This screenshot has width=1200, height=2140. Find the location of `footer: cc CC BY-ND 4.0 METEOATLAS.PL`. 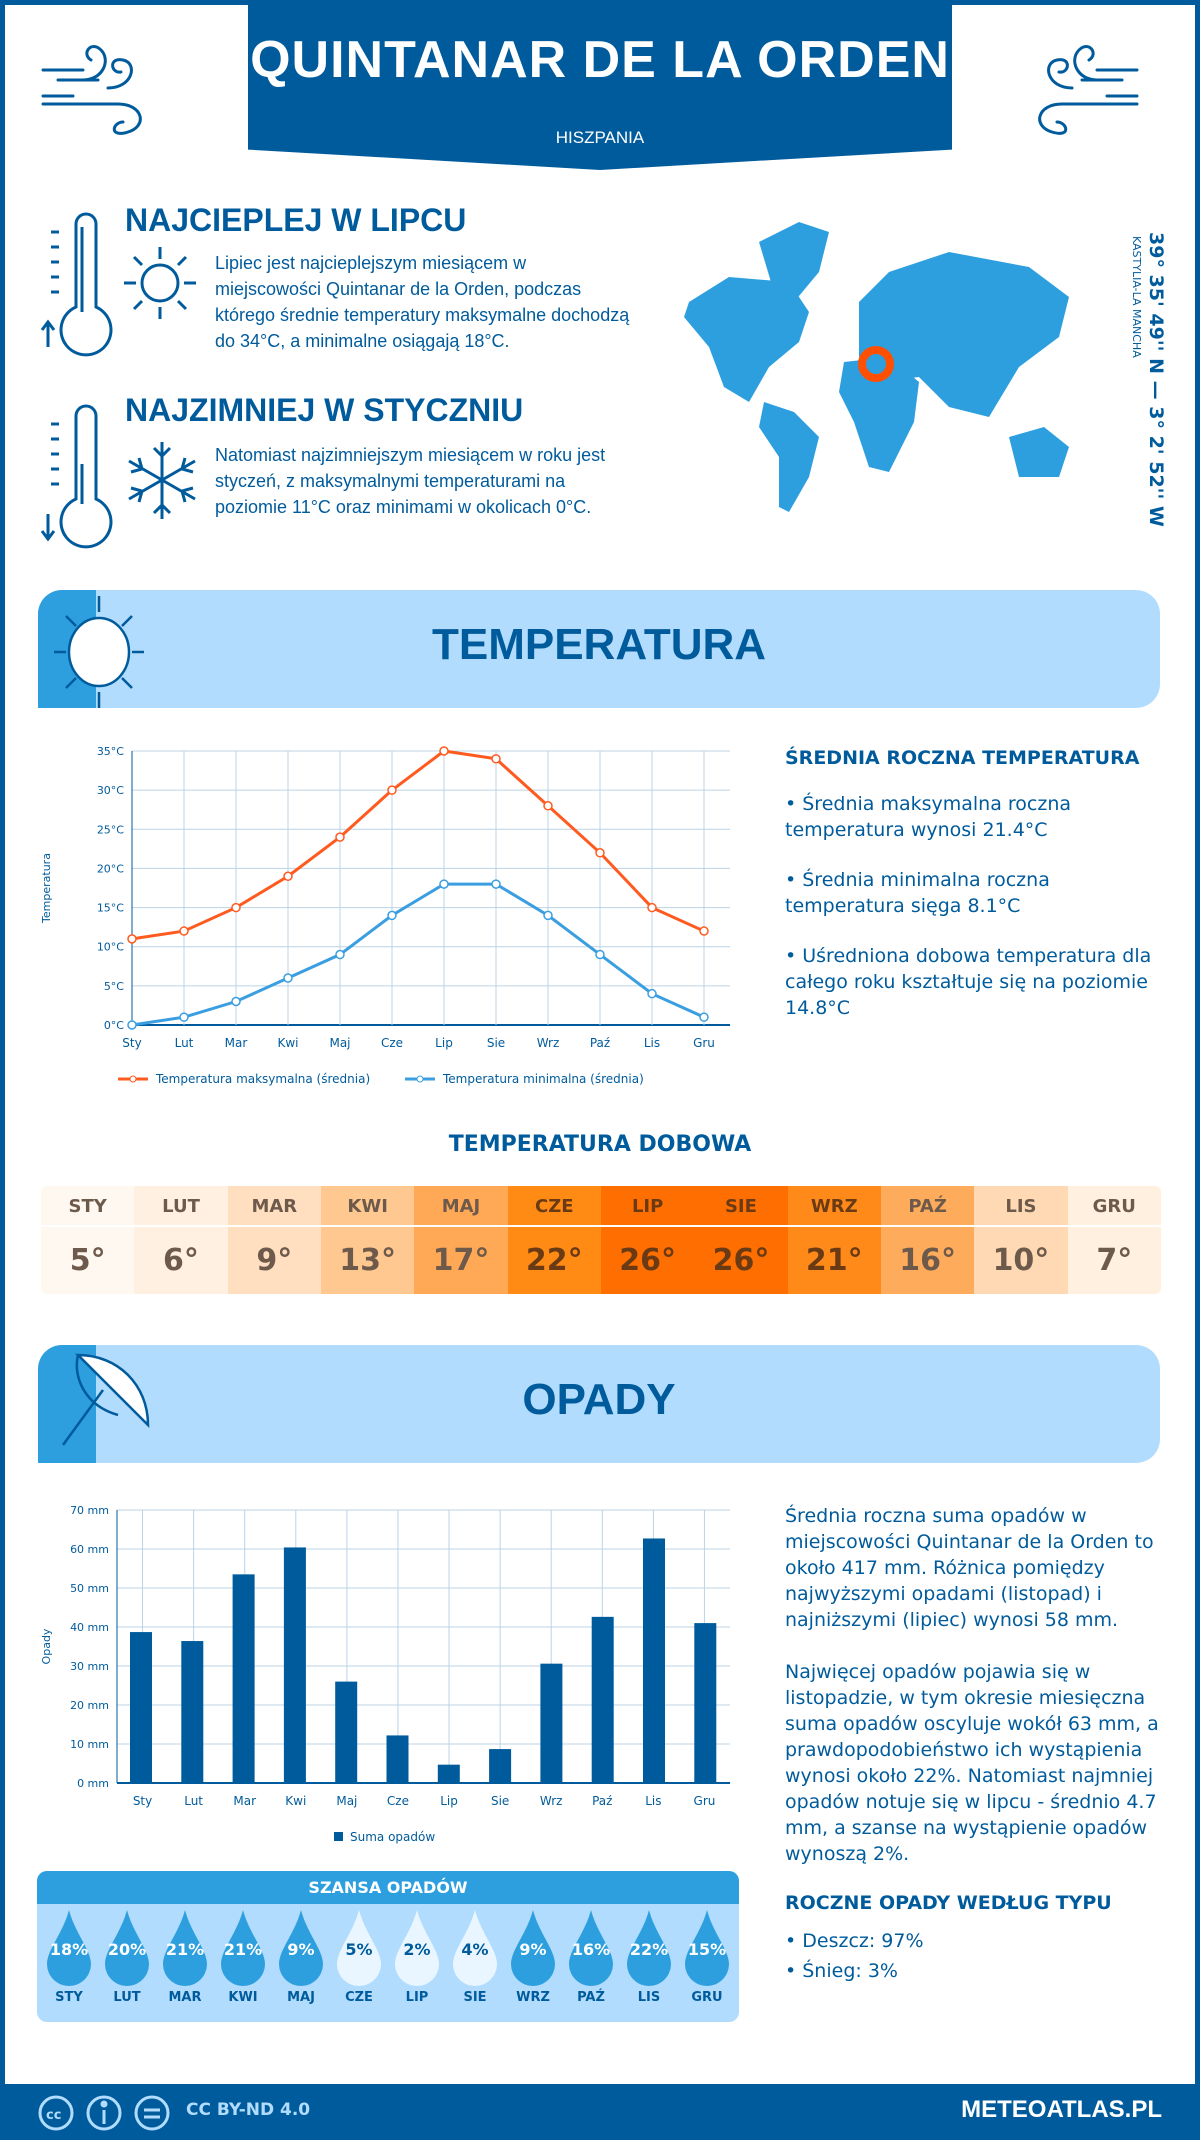

footer: cc CC BY-ND 4.0 METEOATLAS.PL is located at coordinates (600, 2112).